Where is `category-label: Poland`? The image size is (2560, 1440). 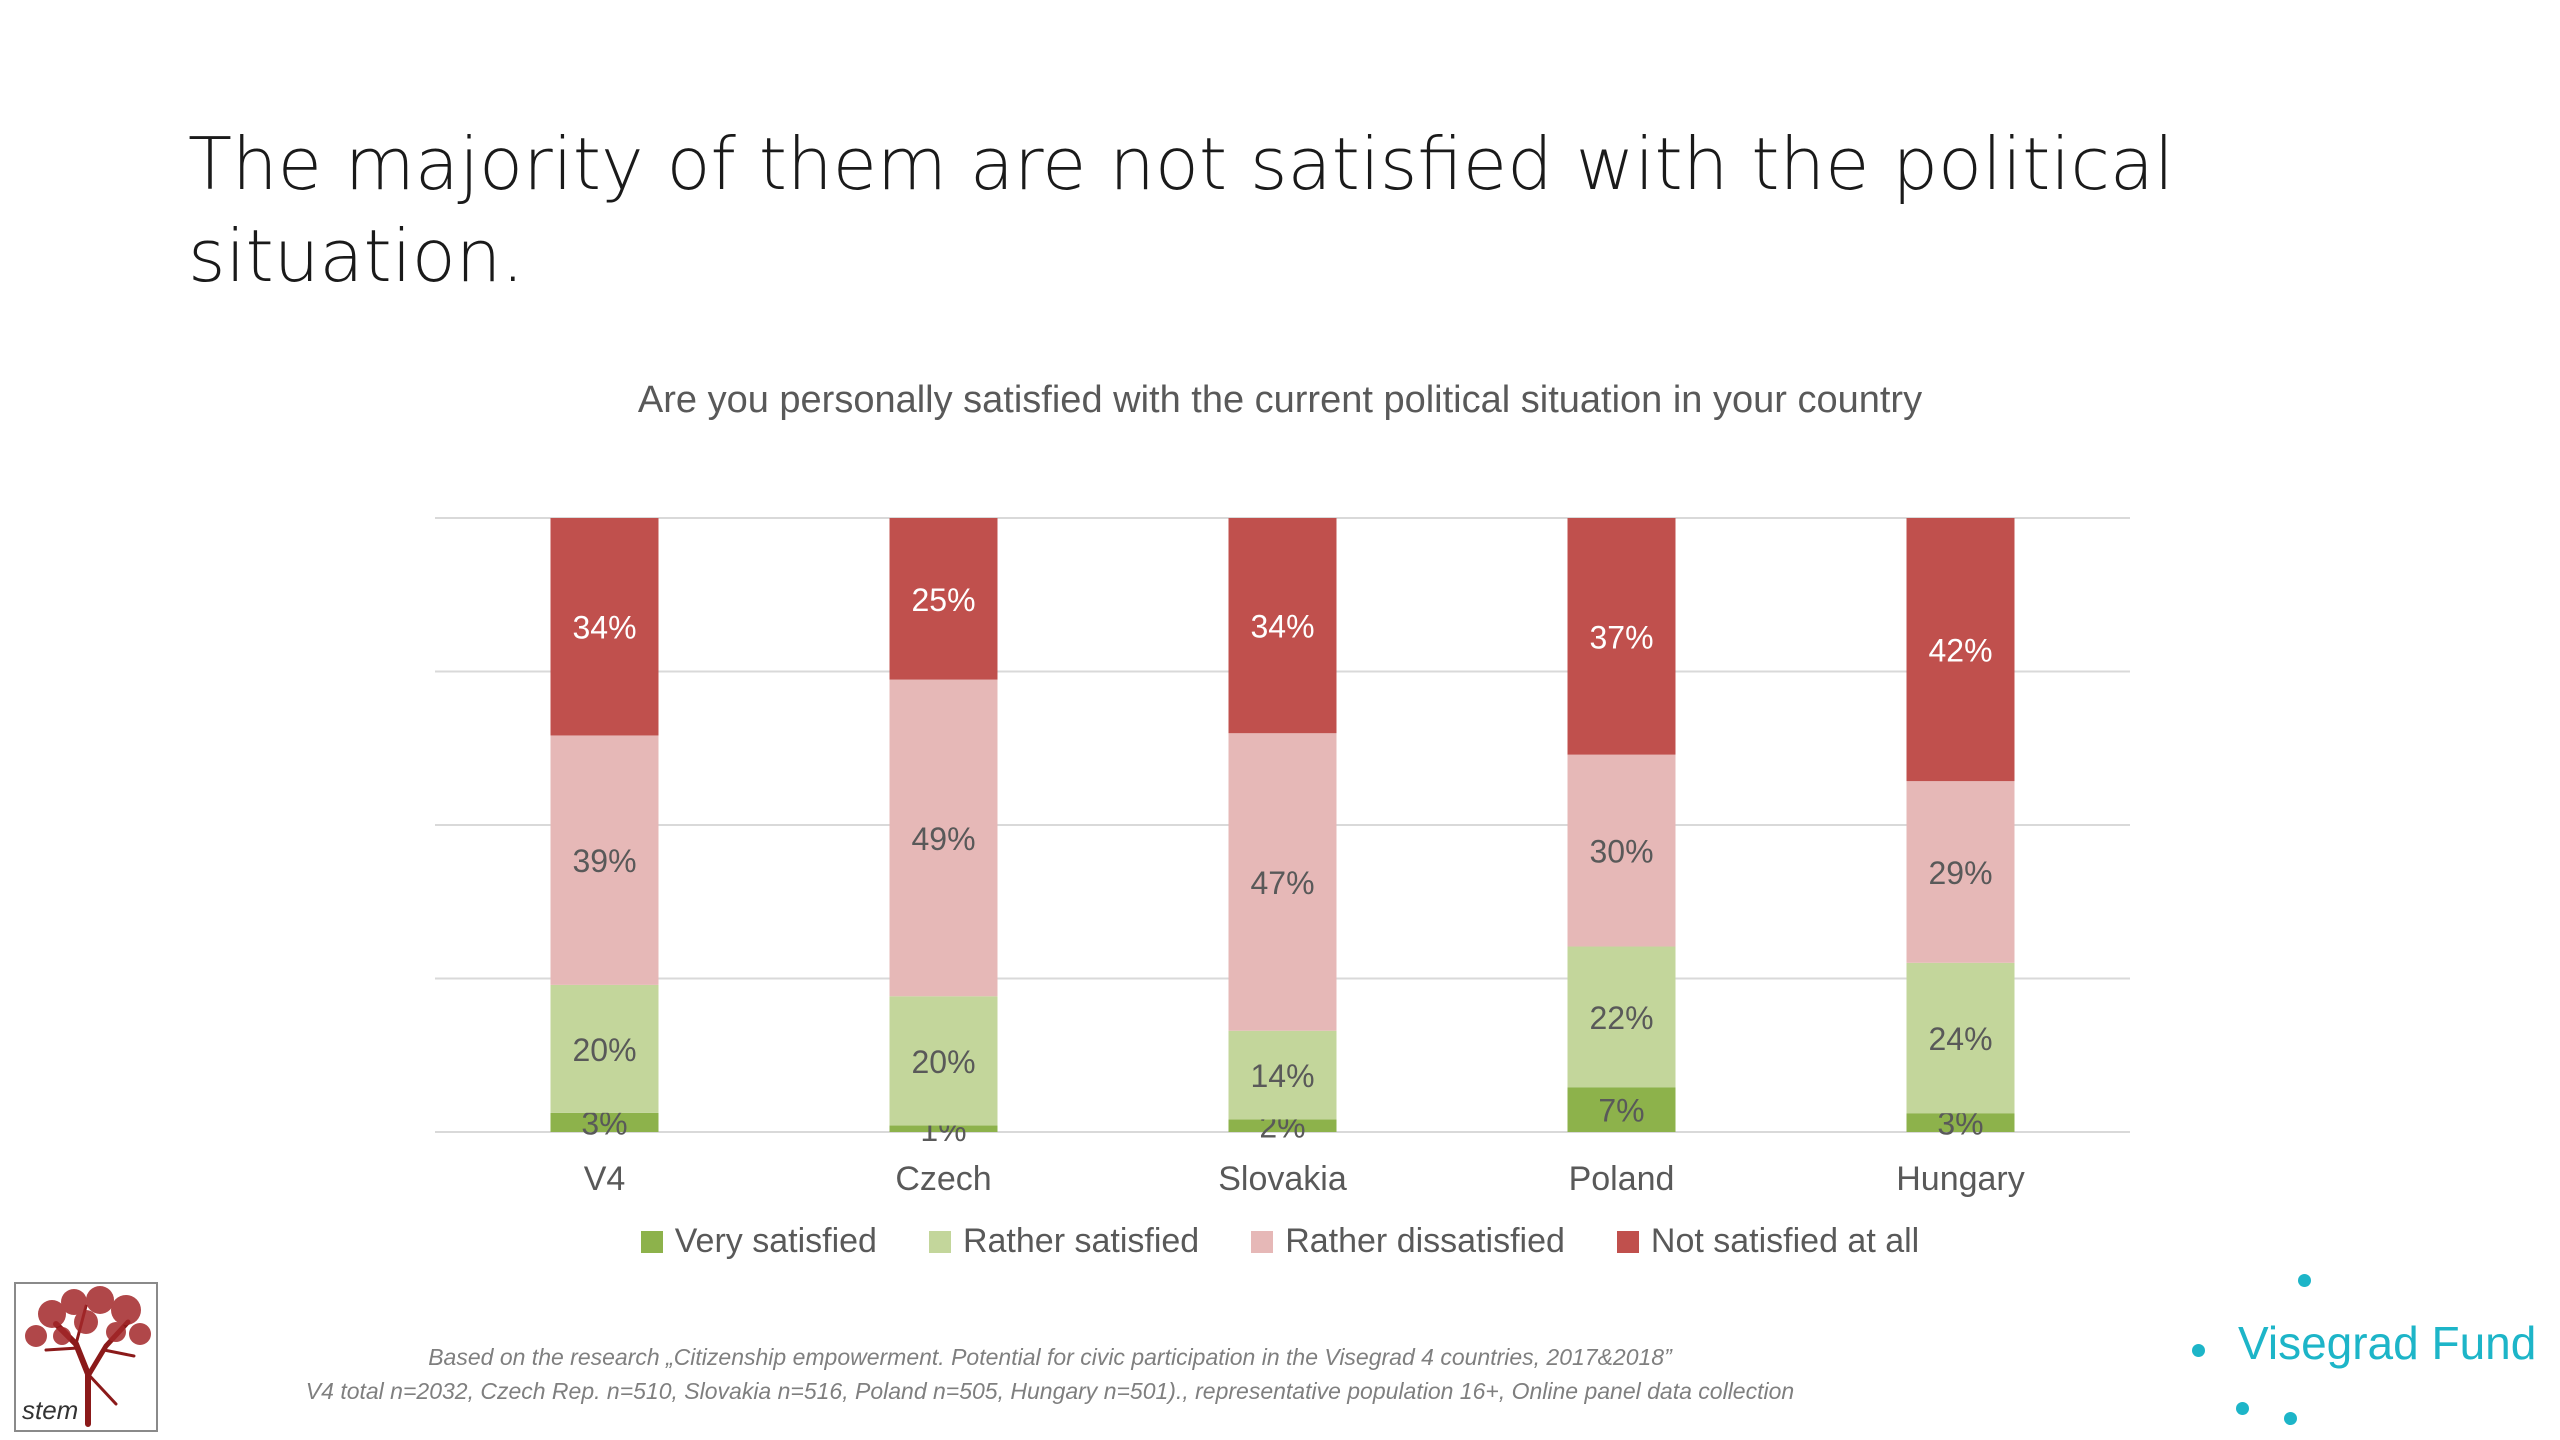 category-label: Poland is located at coordinates (1622, 1179).